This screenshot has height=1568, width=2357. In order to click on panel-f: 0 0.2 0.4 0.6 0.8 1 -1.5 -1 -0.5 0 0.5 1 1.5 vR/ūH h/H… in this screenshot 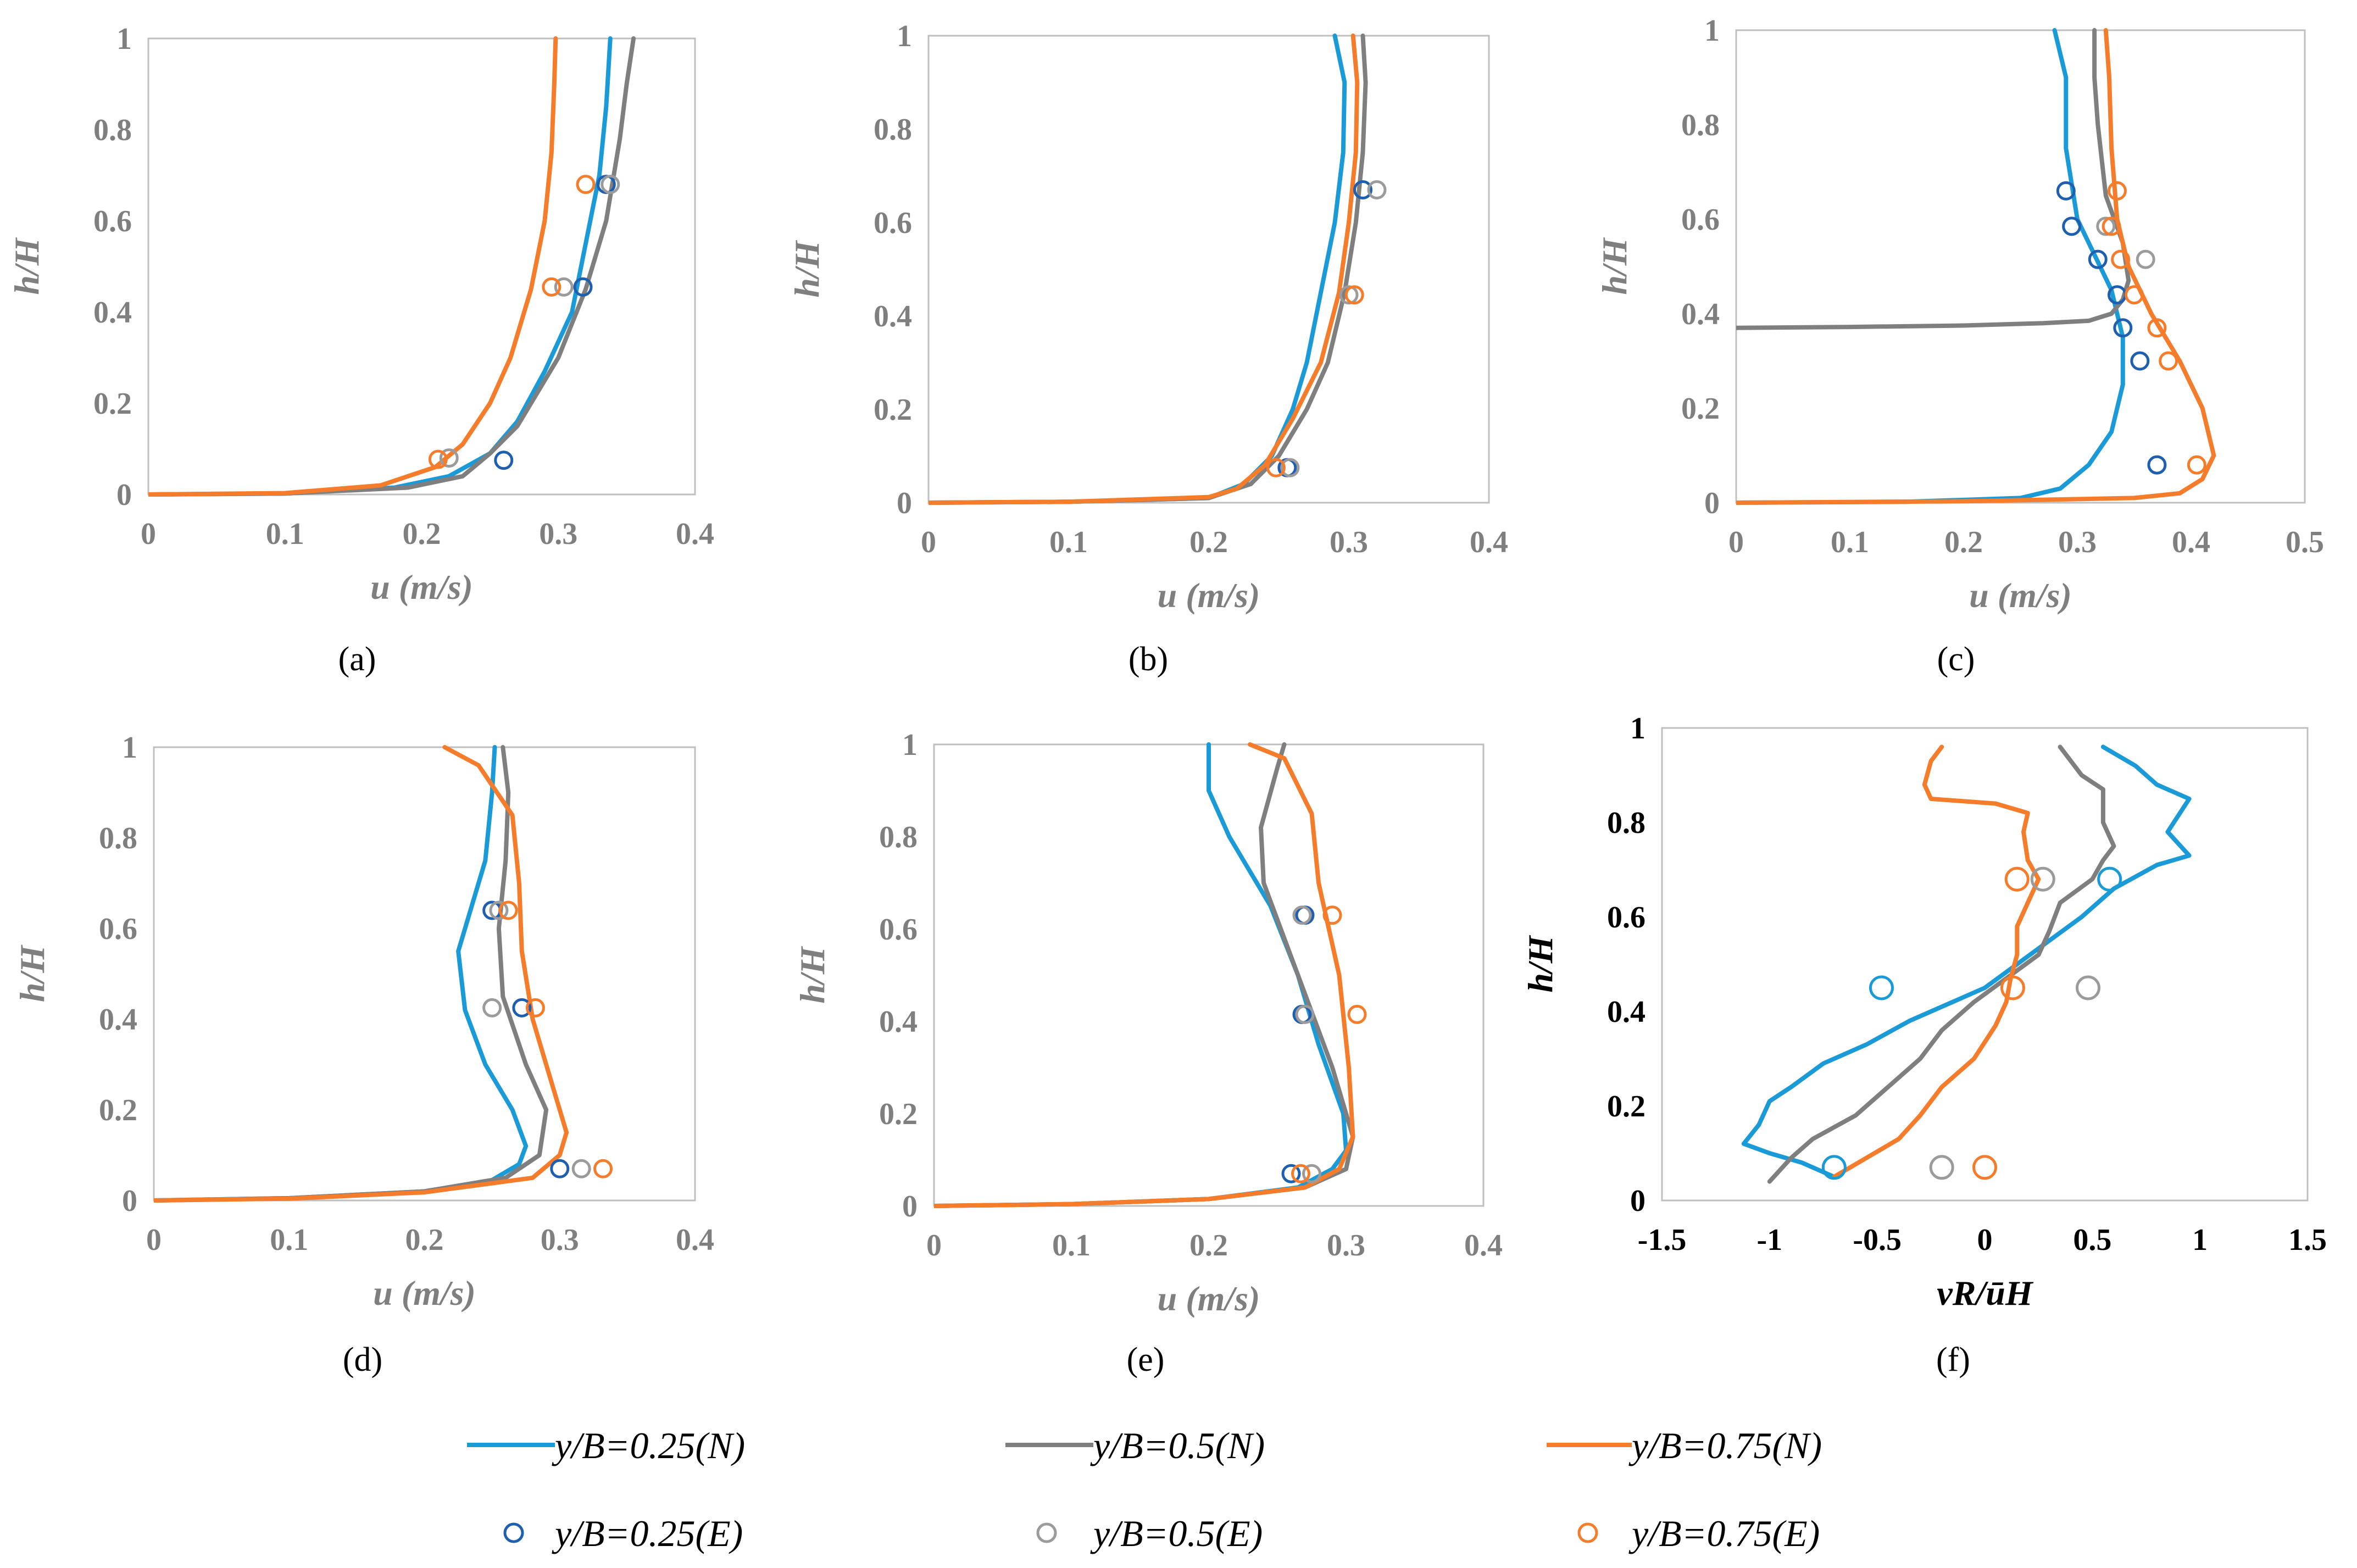, I will do `click(1924, 1044)`.